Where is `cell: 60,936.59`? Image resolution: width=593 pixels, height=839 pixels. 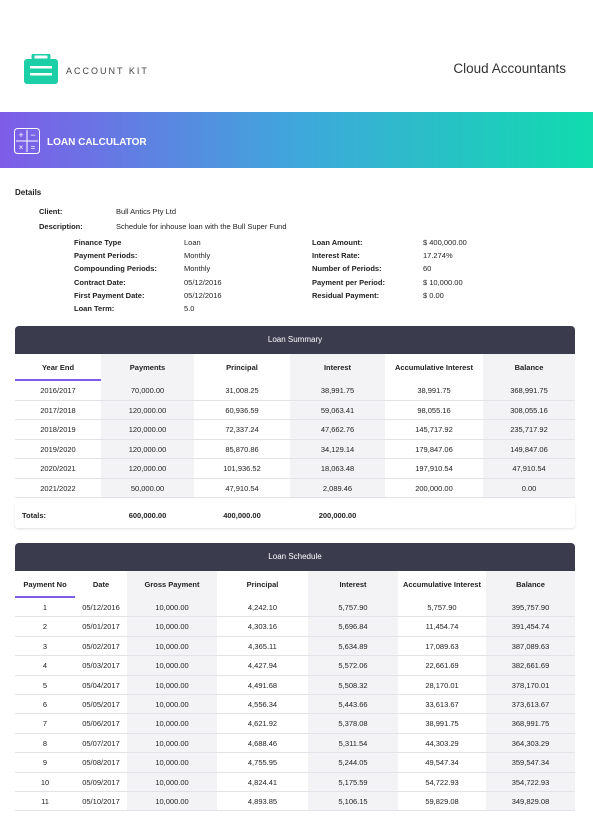 cell: 60,936.59 is located at coordinates (242, 410).